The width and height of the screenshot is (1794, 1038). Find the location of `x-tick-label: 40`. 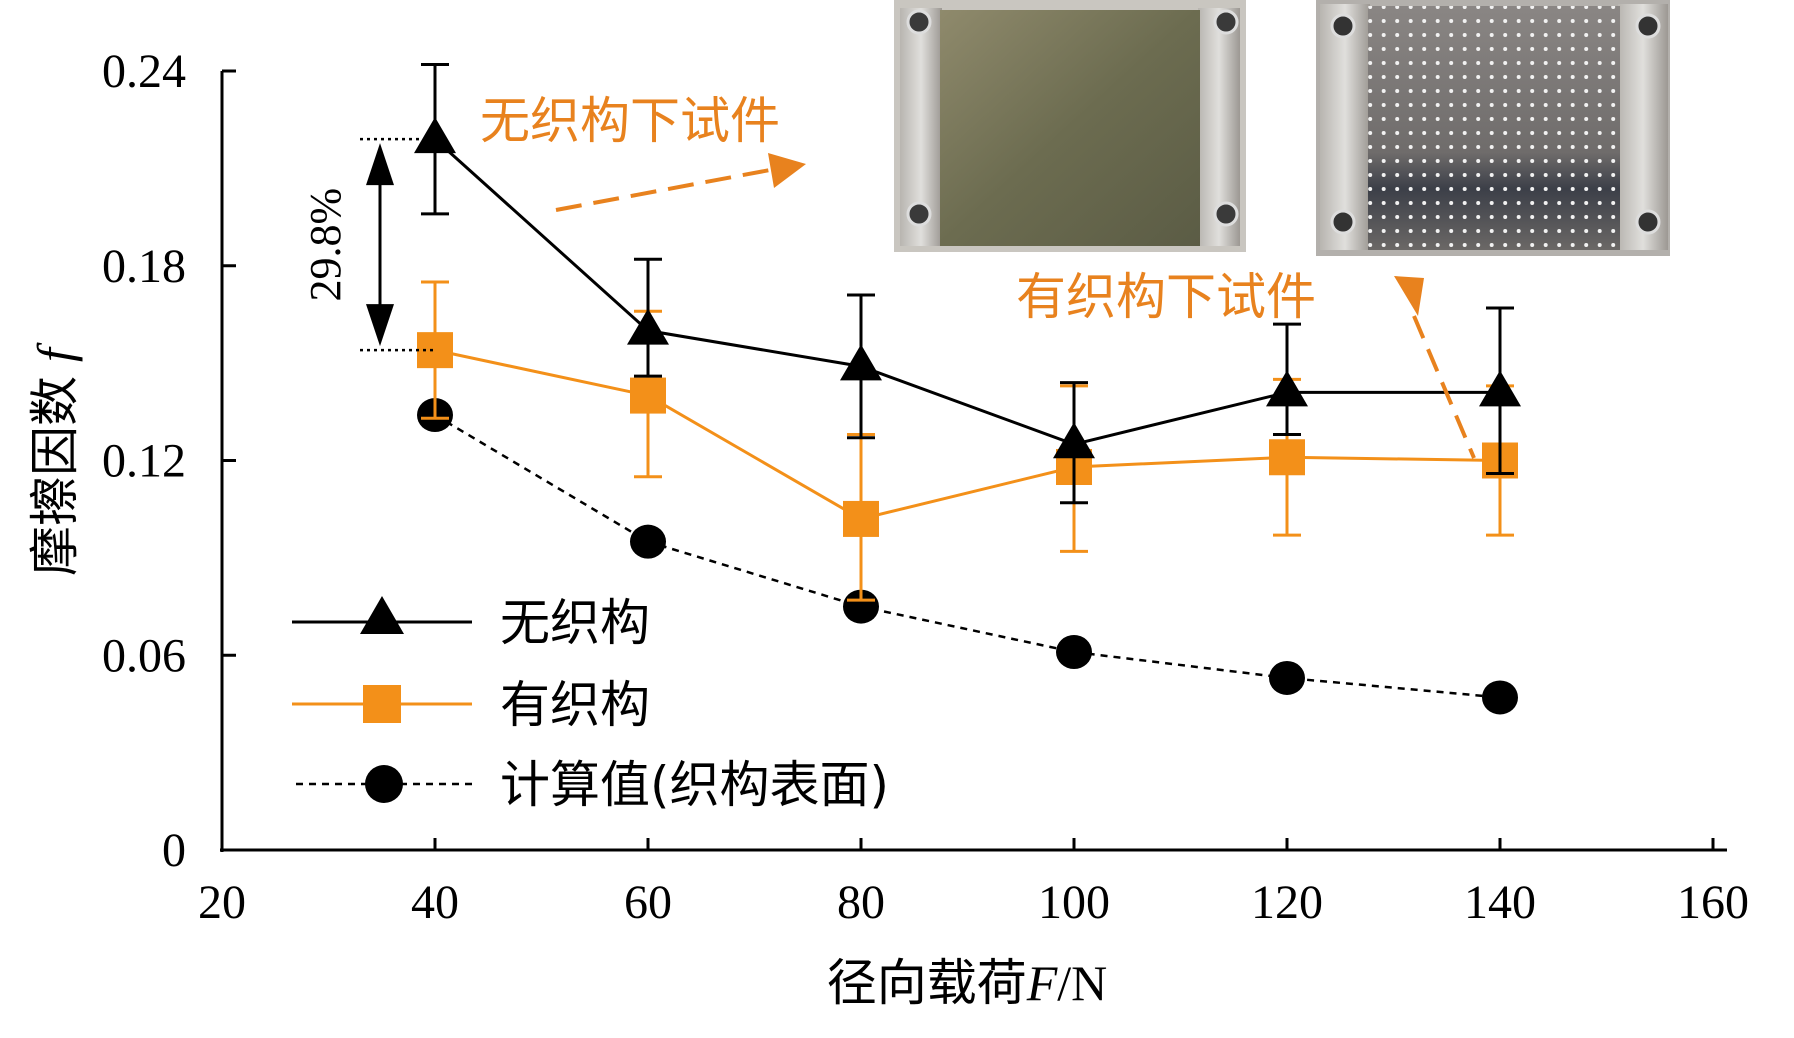

x-tick-label: 40 is located at coordinates (435, 902).